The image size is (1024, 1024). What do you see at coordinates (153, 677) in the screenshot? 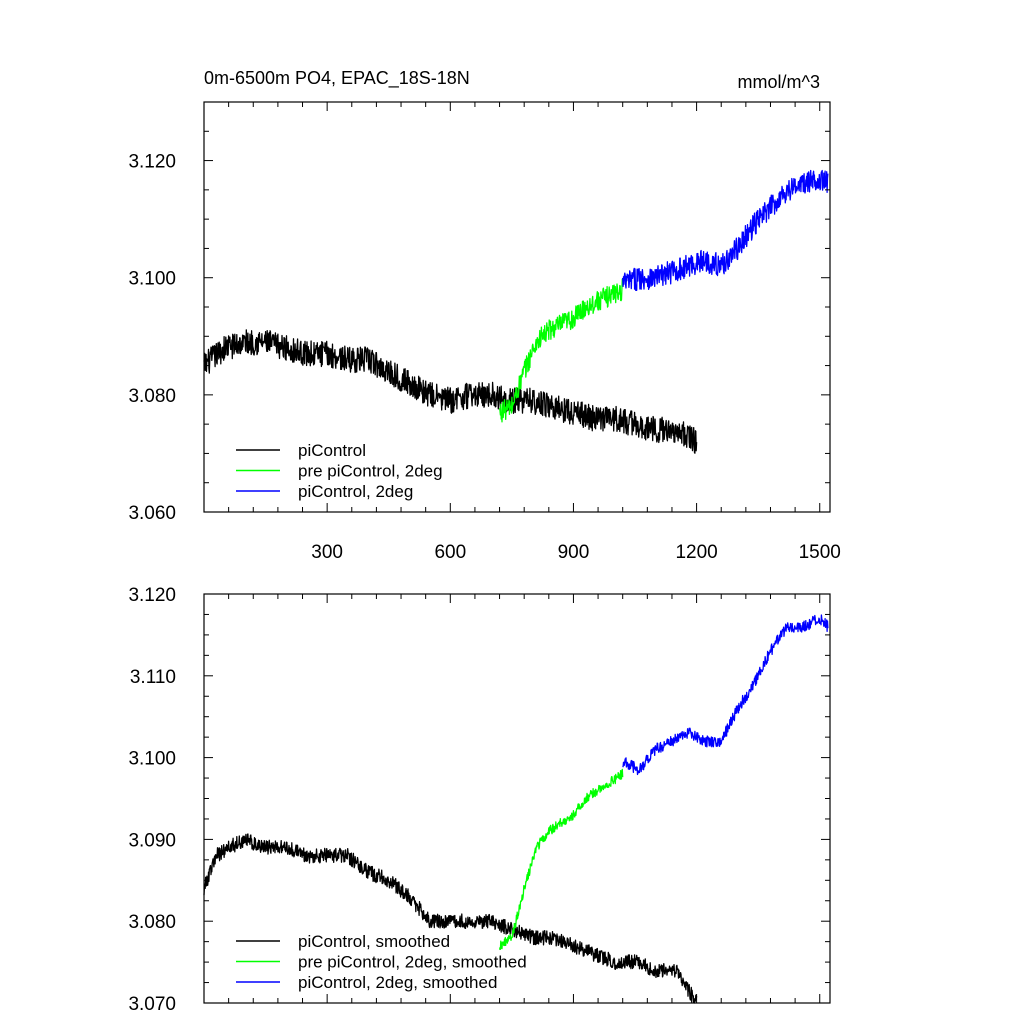
I see `y-tick-label: 3.110` at bounding box center [153, 677].